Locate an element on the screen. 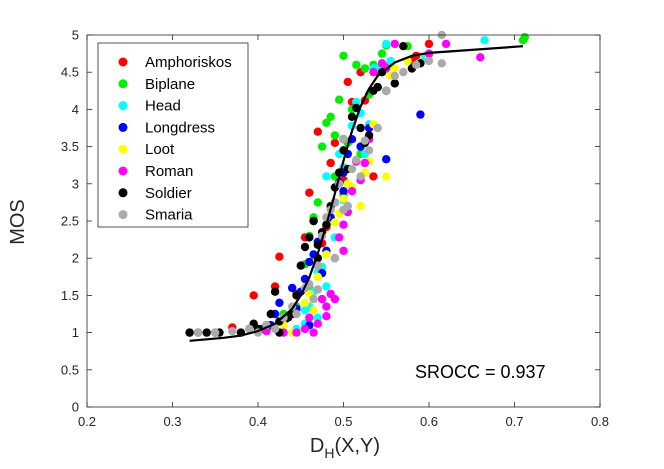  legend-item-soldier: Soldier is located at coordinates (155, 193).